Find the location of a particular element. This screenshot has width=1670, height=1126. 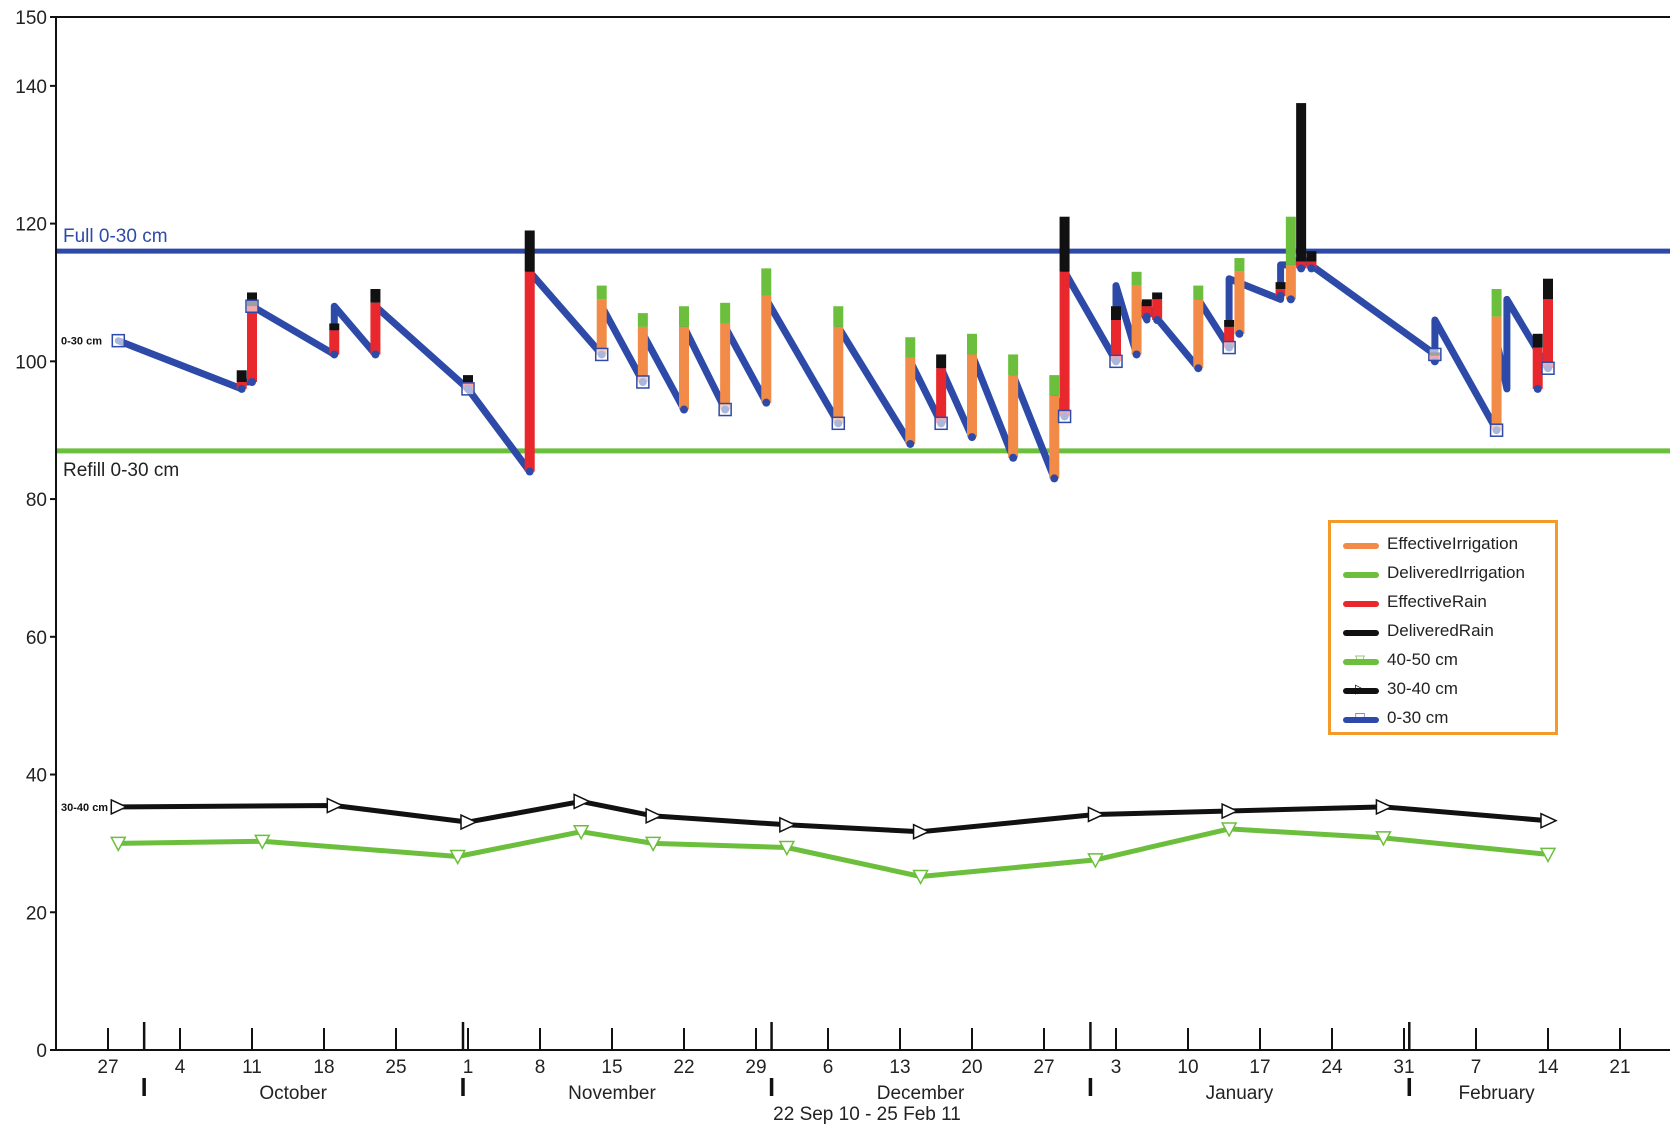

x-tick-label: 29 is located at coordinates (755, 1067).